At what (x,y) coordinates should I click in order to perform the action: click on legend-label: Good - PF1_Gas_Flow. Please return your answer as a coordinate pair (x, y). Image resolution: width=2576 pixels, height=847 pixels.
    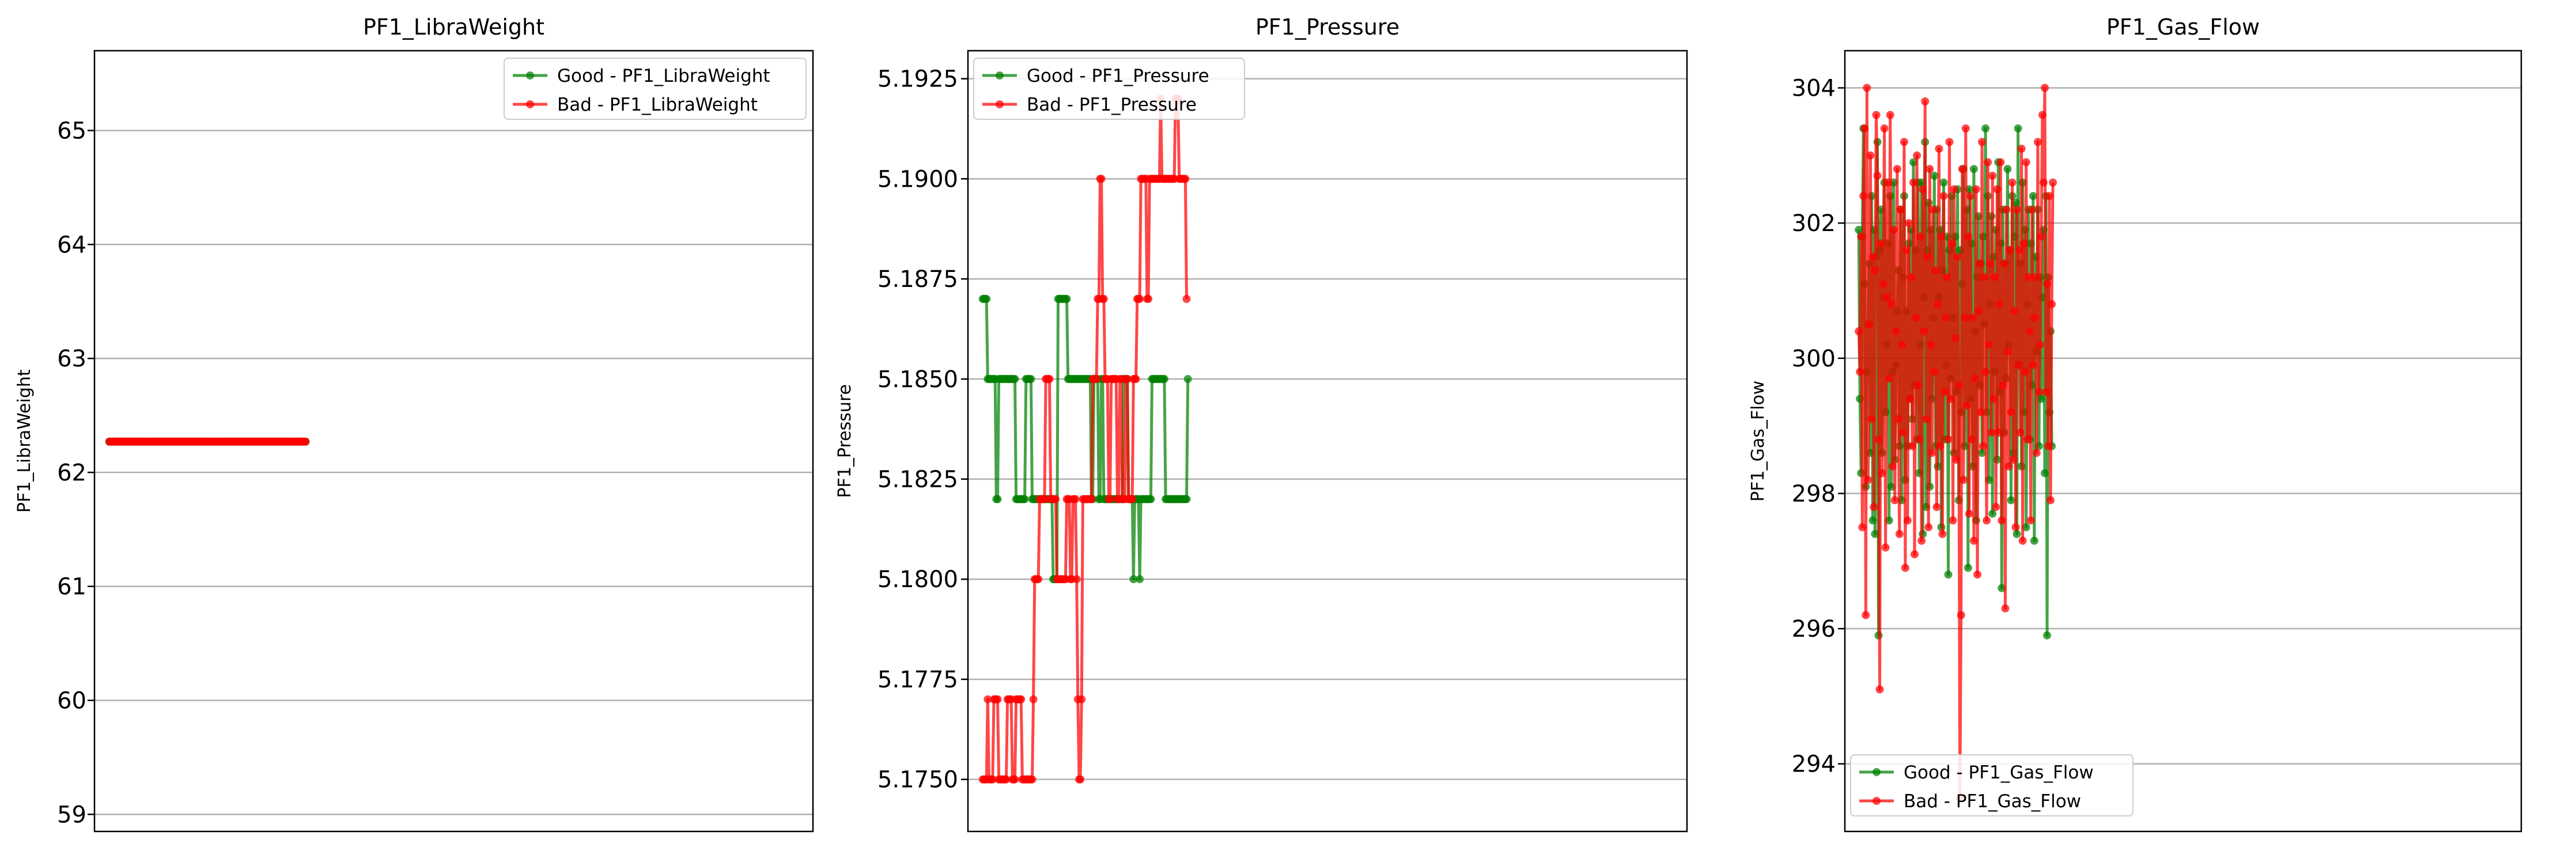
    Looking at the image, I should click on (1999, 772).